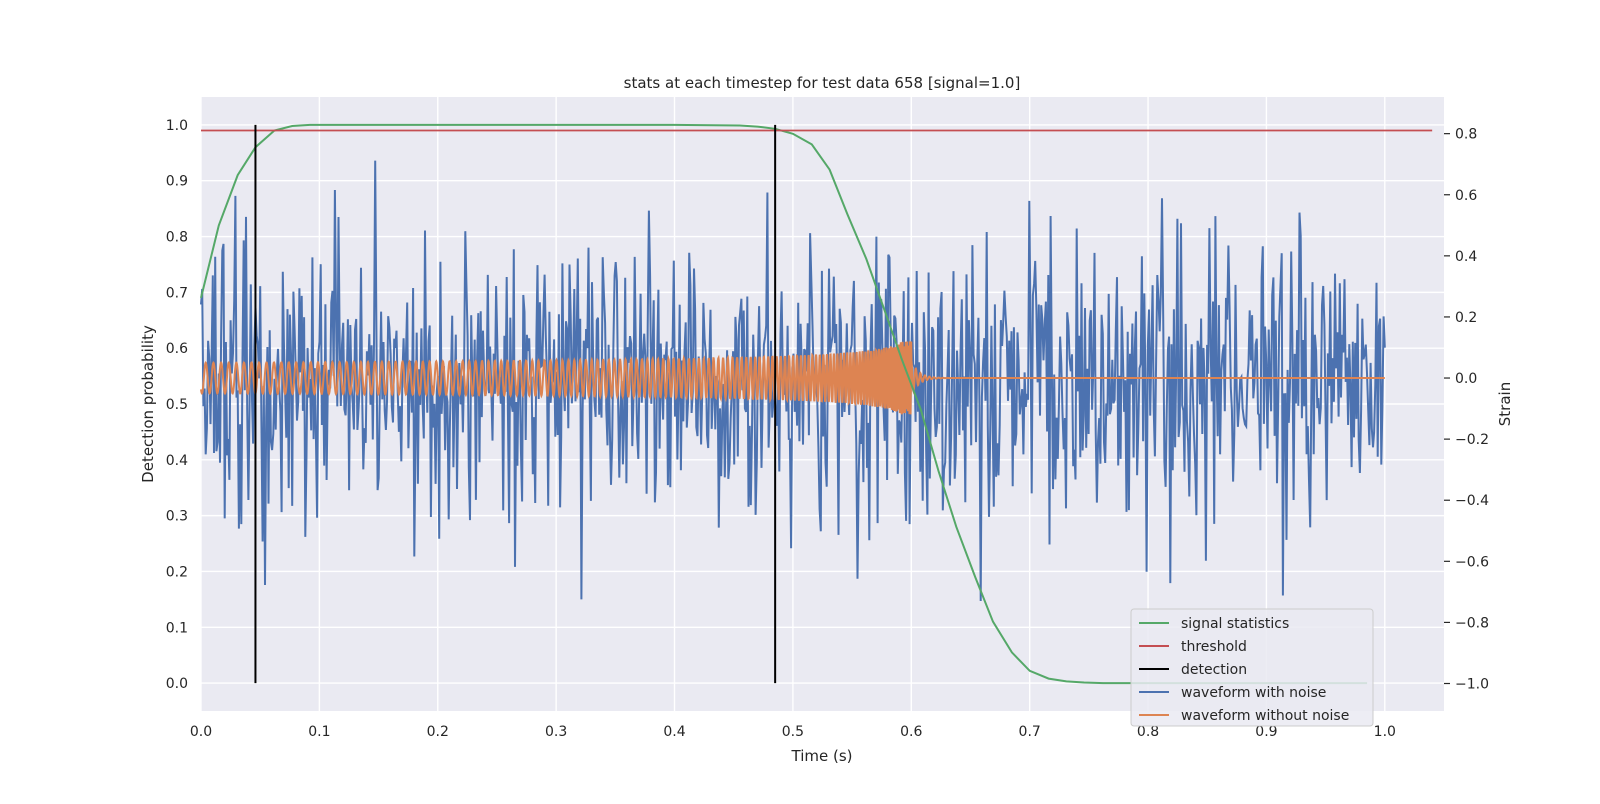 The width and height of the screenshot is (1600, 804). I want to click on legend-label: signal statistics, so click(1235, 624).